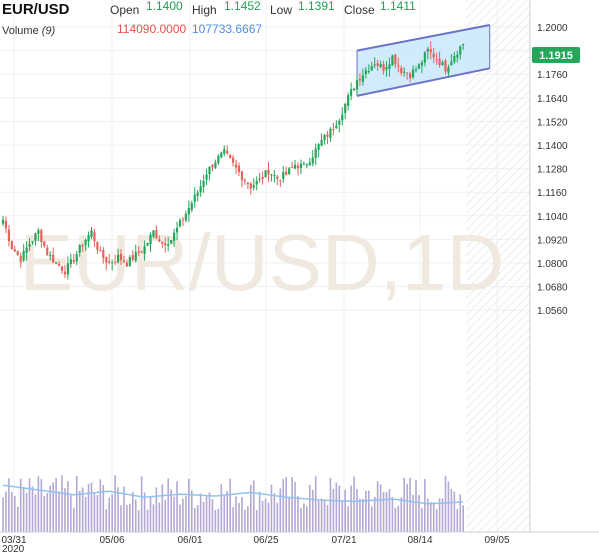  Describe the element at coordinates (152, 29) in the screenshot. I see `volume-value-1: 114090.0000` at that location.